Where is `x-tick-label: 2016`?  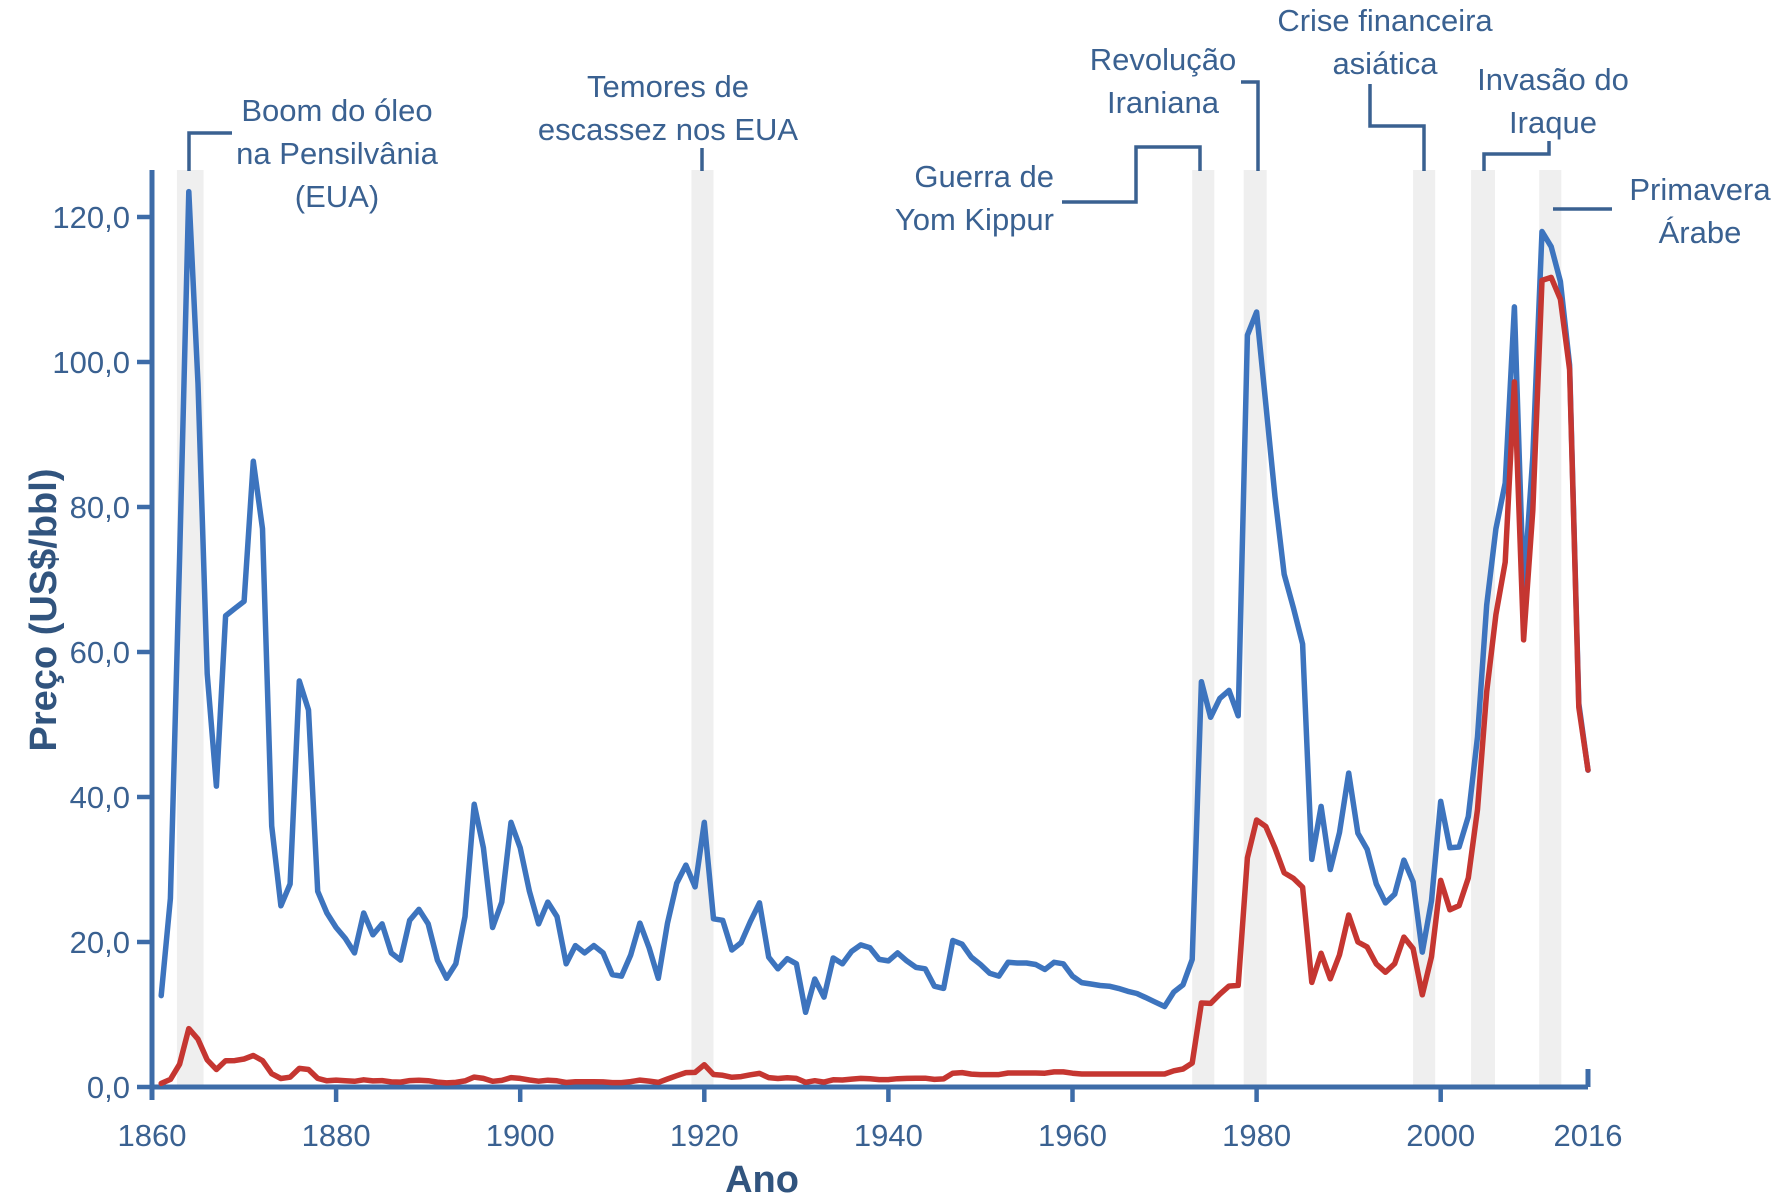 x-tick-label: 2016 is located at coordinates (1588, 1135).